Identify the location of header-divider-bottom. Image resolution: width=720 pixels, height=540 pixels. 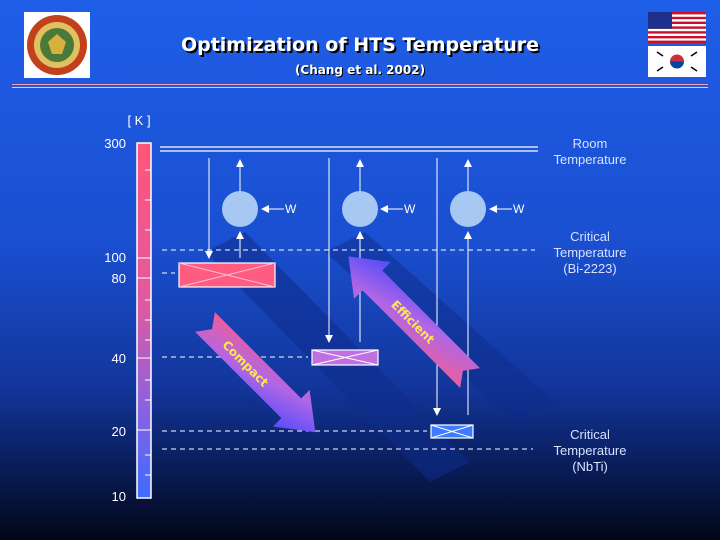
(360, 87).